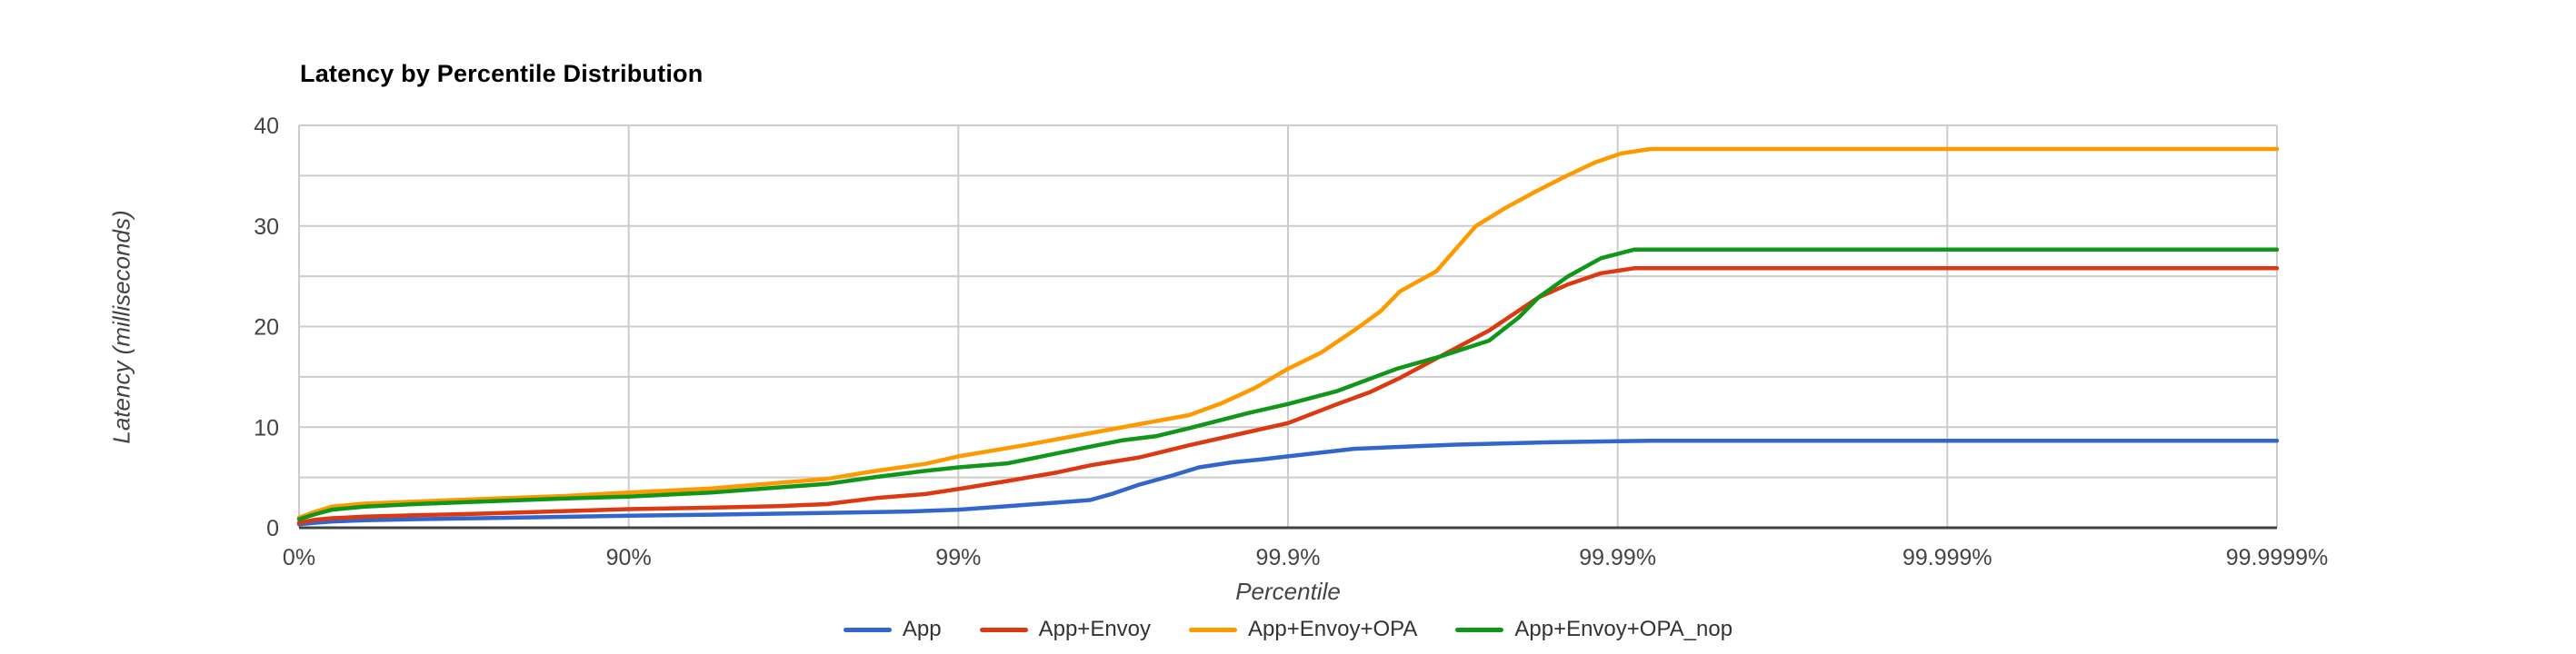 The height and width of the screenshot is (654, 2576). Describe the element at coordinates (266, 126) in the screenshot. I see `y-tick-label: 40` at that location.